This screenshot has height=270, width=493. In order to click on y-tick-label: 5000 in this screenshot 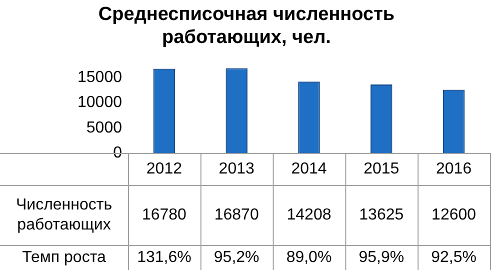, I will do `click(104, 127)`.